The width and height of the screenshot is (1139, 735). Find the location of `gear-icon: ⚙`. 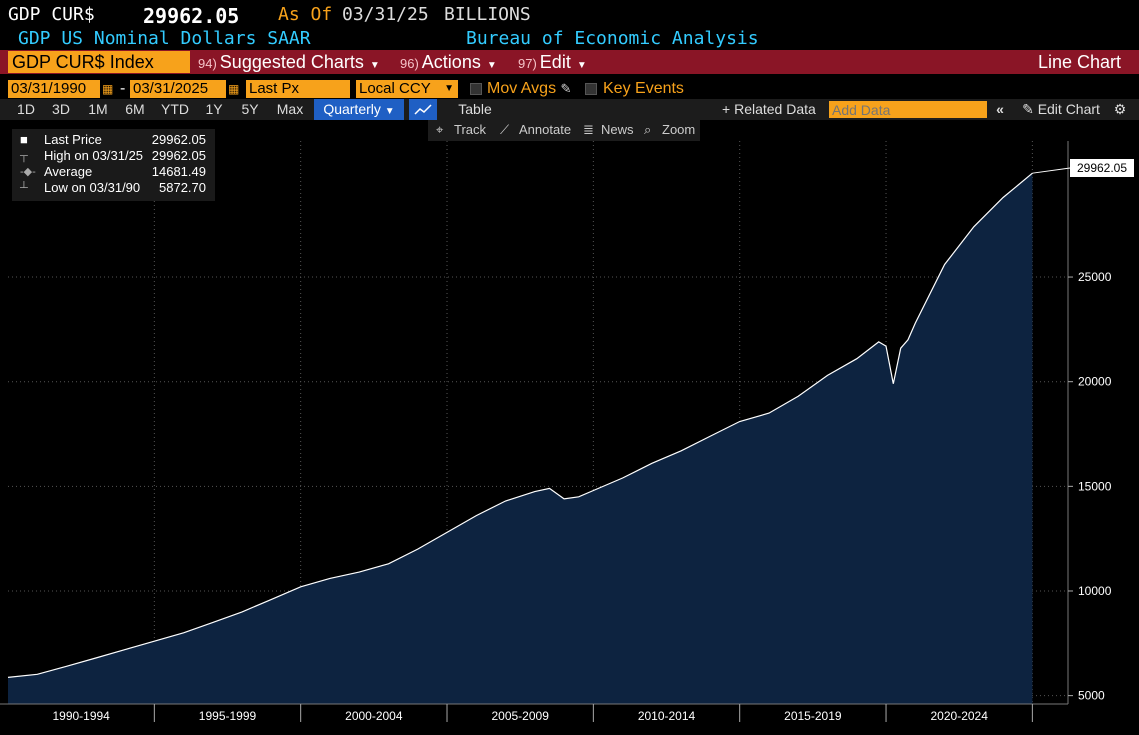

gear-icon: ⚙ is located at coordinates (1120, 109).